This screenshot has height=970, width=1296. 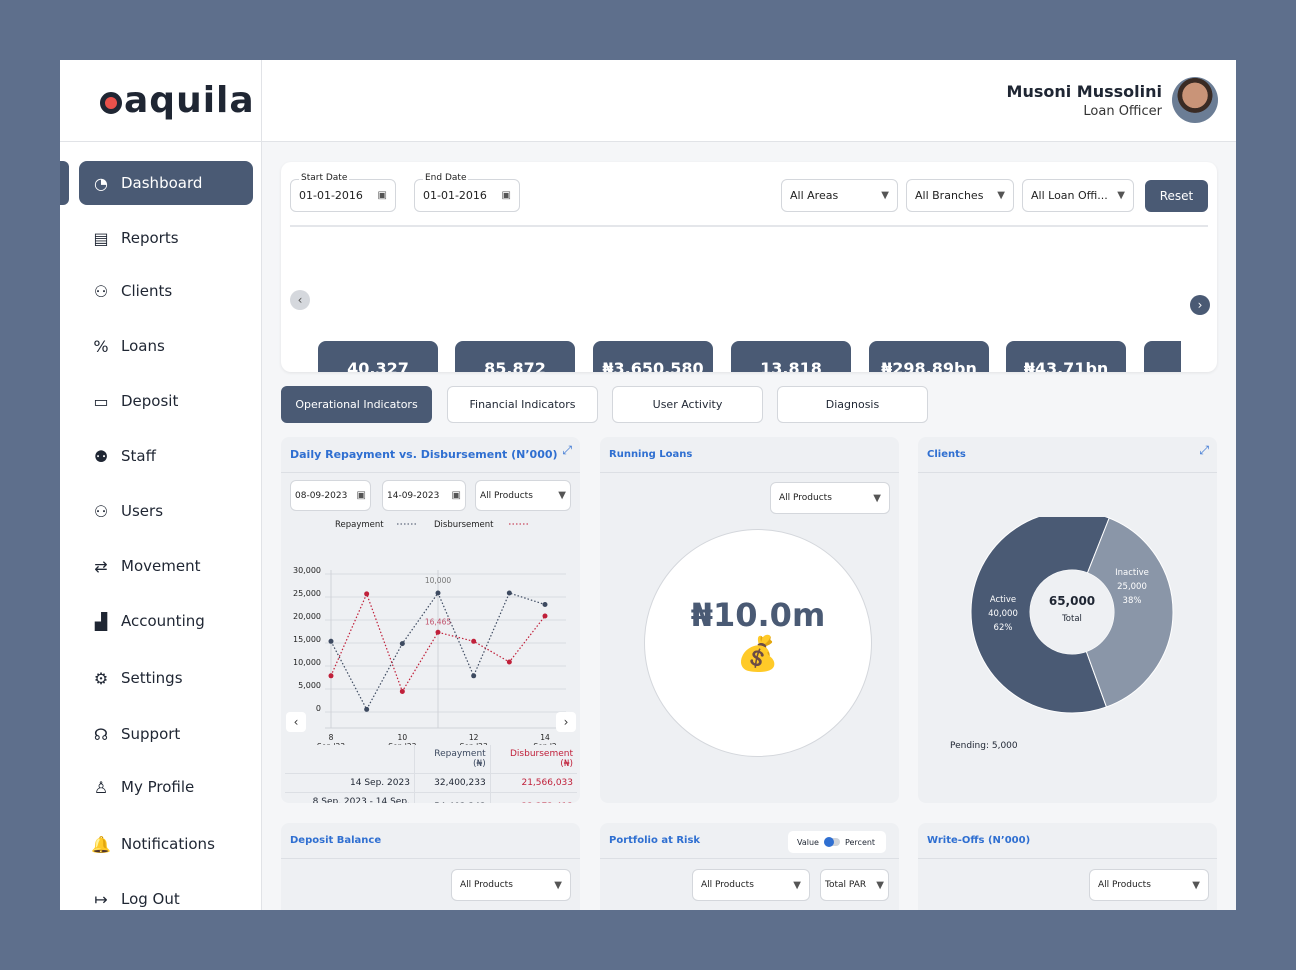 I want to click on deposit-balance-panel: Deposit Balance All Products ▼, so click(x=430, y=866).